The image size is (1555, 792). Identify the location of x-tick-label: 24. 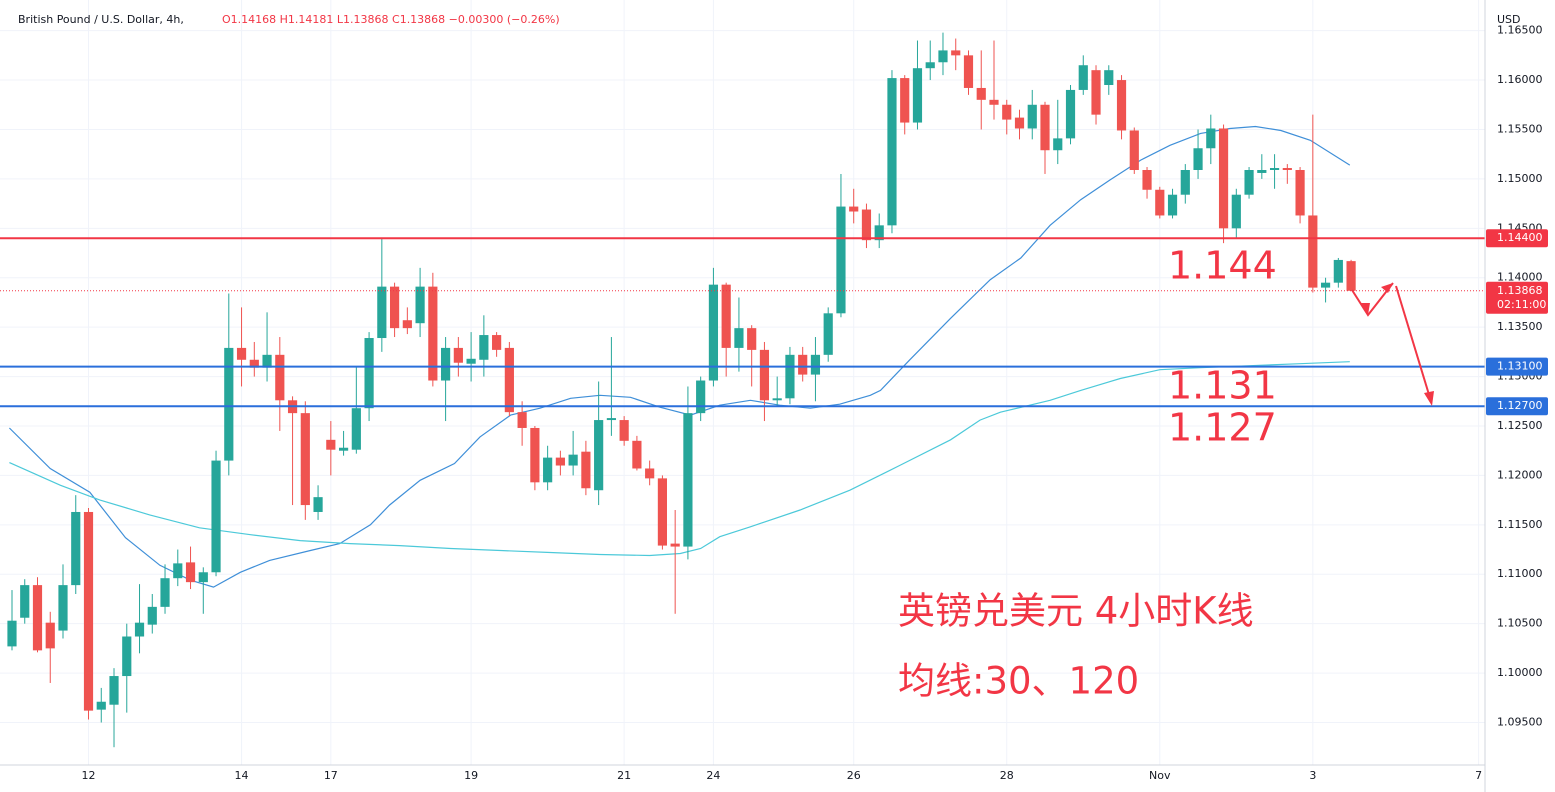
(713, 775).